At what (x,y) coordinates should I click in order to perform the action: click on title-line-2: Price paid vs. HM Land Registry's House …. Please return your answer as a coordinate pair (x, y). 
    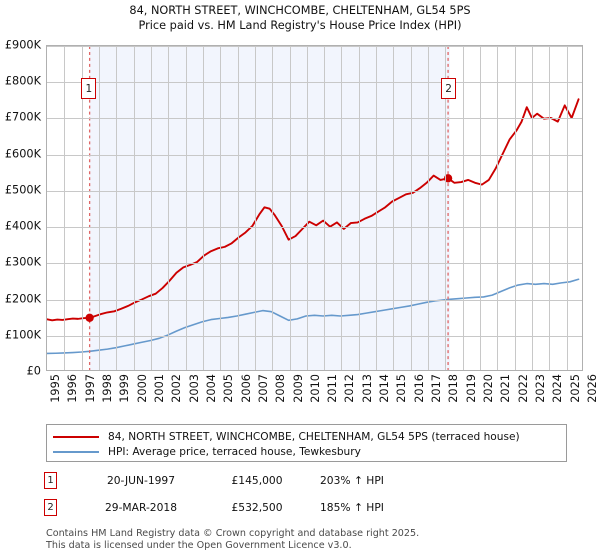
    Looking at the image, I should click on (300, 25).